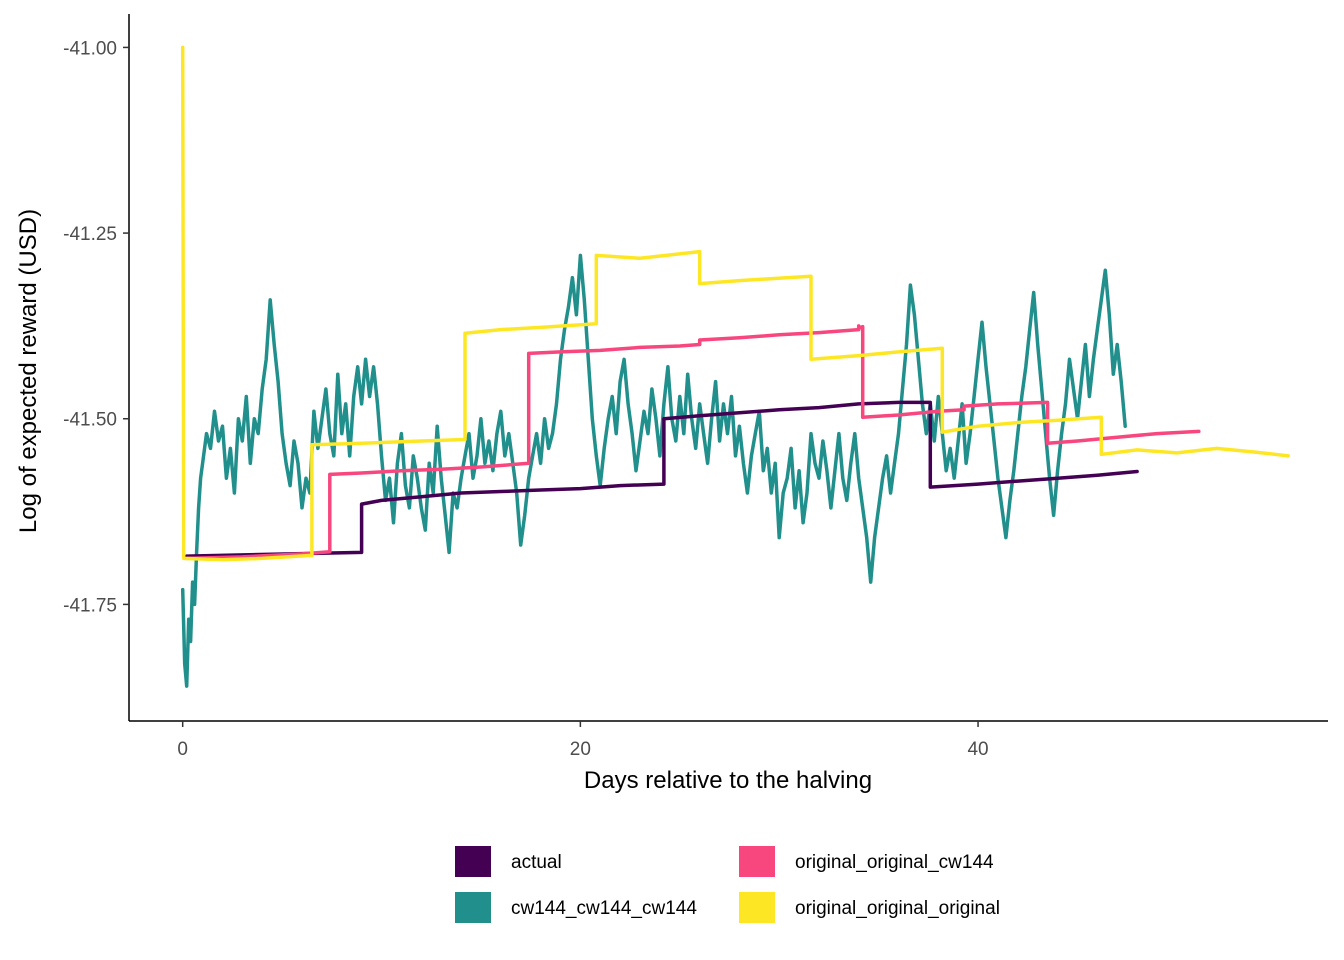  Describe the element at coordinates (604, 908) in the screenshot. I see `legend-label-cw144_cw144_cw144: cw144_cw144_cw144` at that location.